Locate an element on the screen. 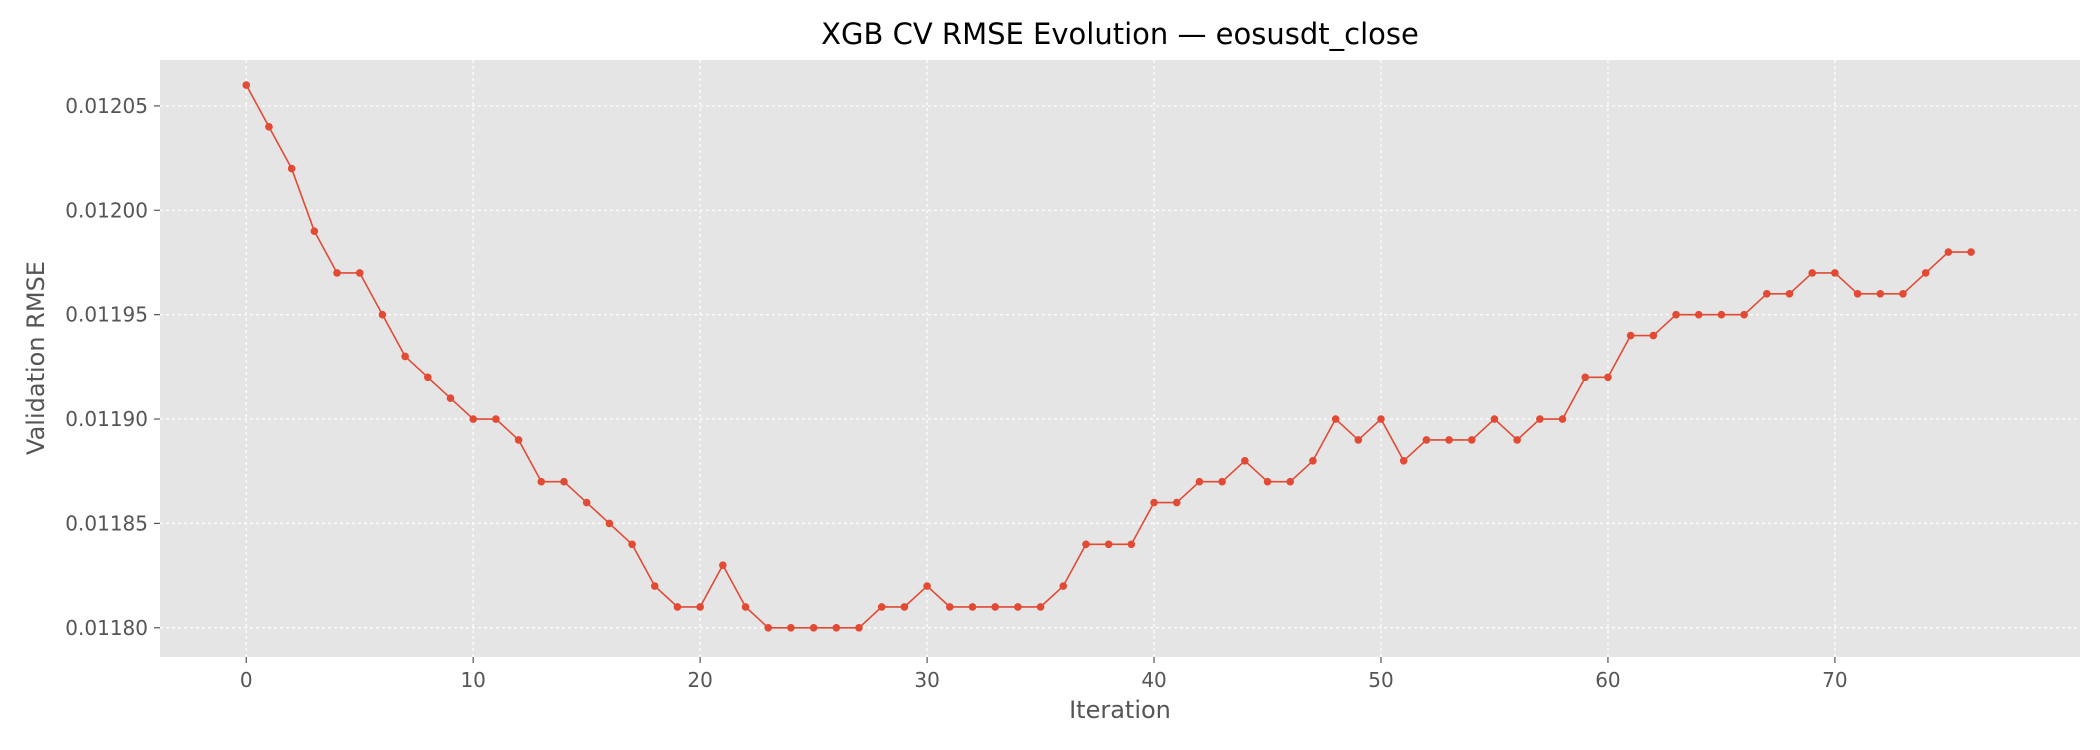  y-tick-label: 0.01205 is located at coordinates (106, 106).